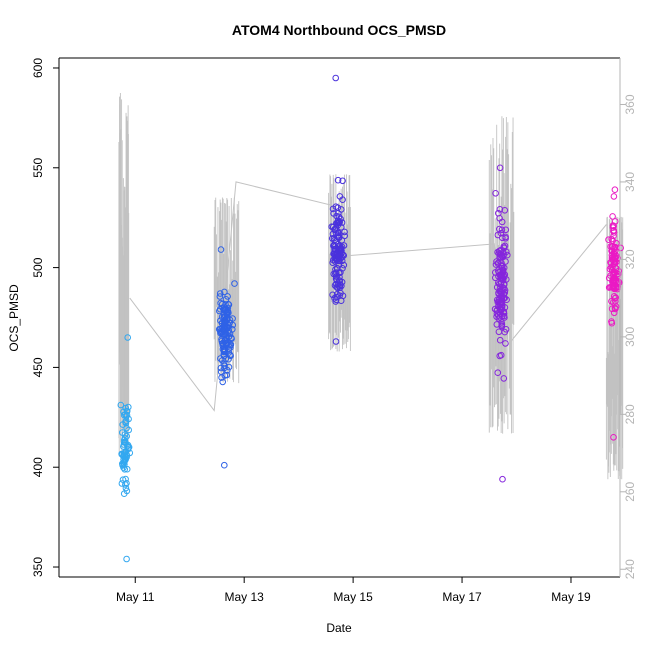  What do you see at coordinates (630, 569) in the screenshot?
I see `y2-tick-label-1: 240` at bounding box center [630, 569].